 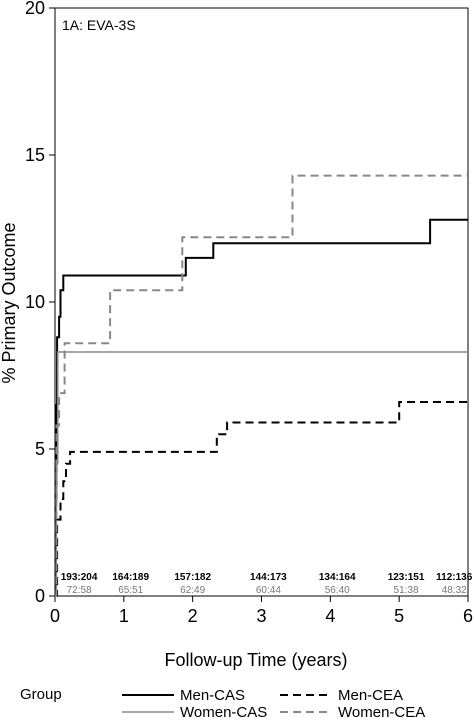 What do you see at coordinates (55, 616) in the screenshot?
I see `x-tick-label: 0` at bounding box center [55, 616].